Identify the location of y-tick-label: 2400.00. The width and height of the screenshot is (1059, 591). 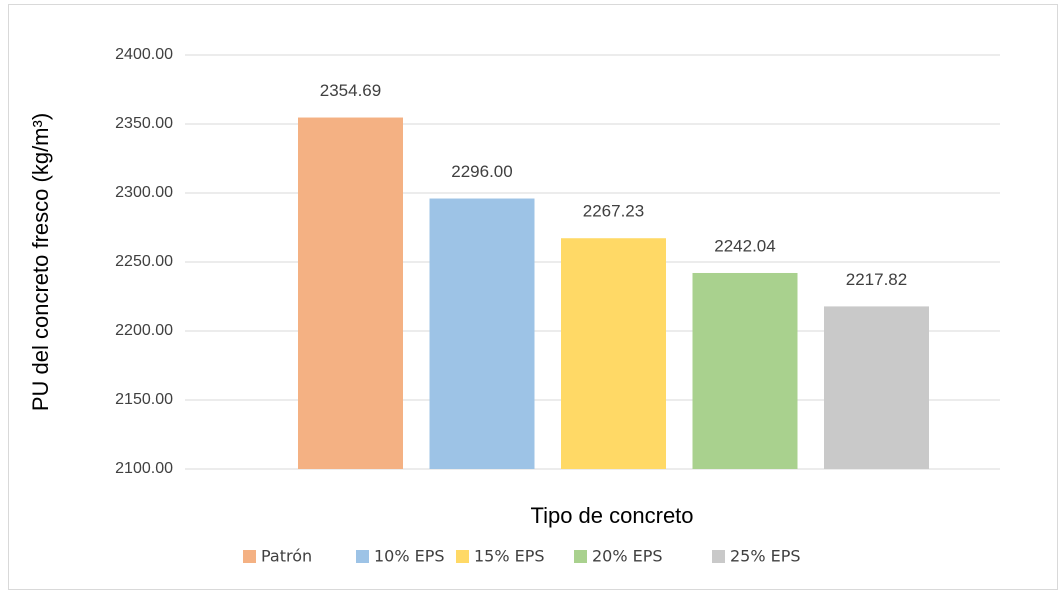
(144, 54).